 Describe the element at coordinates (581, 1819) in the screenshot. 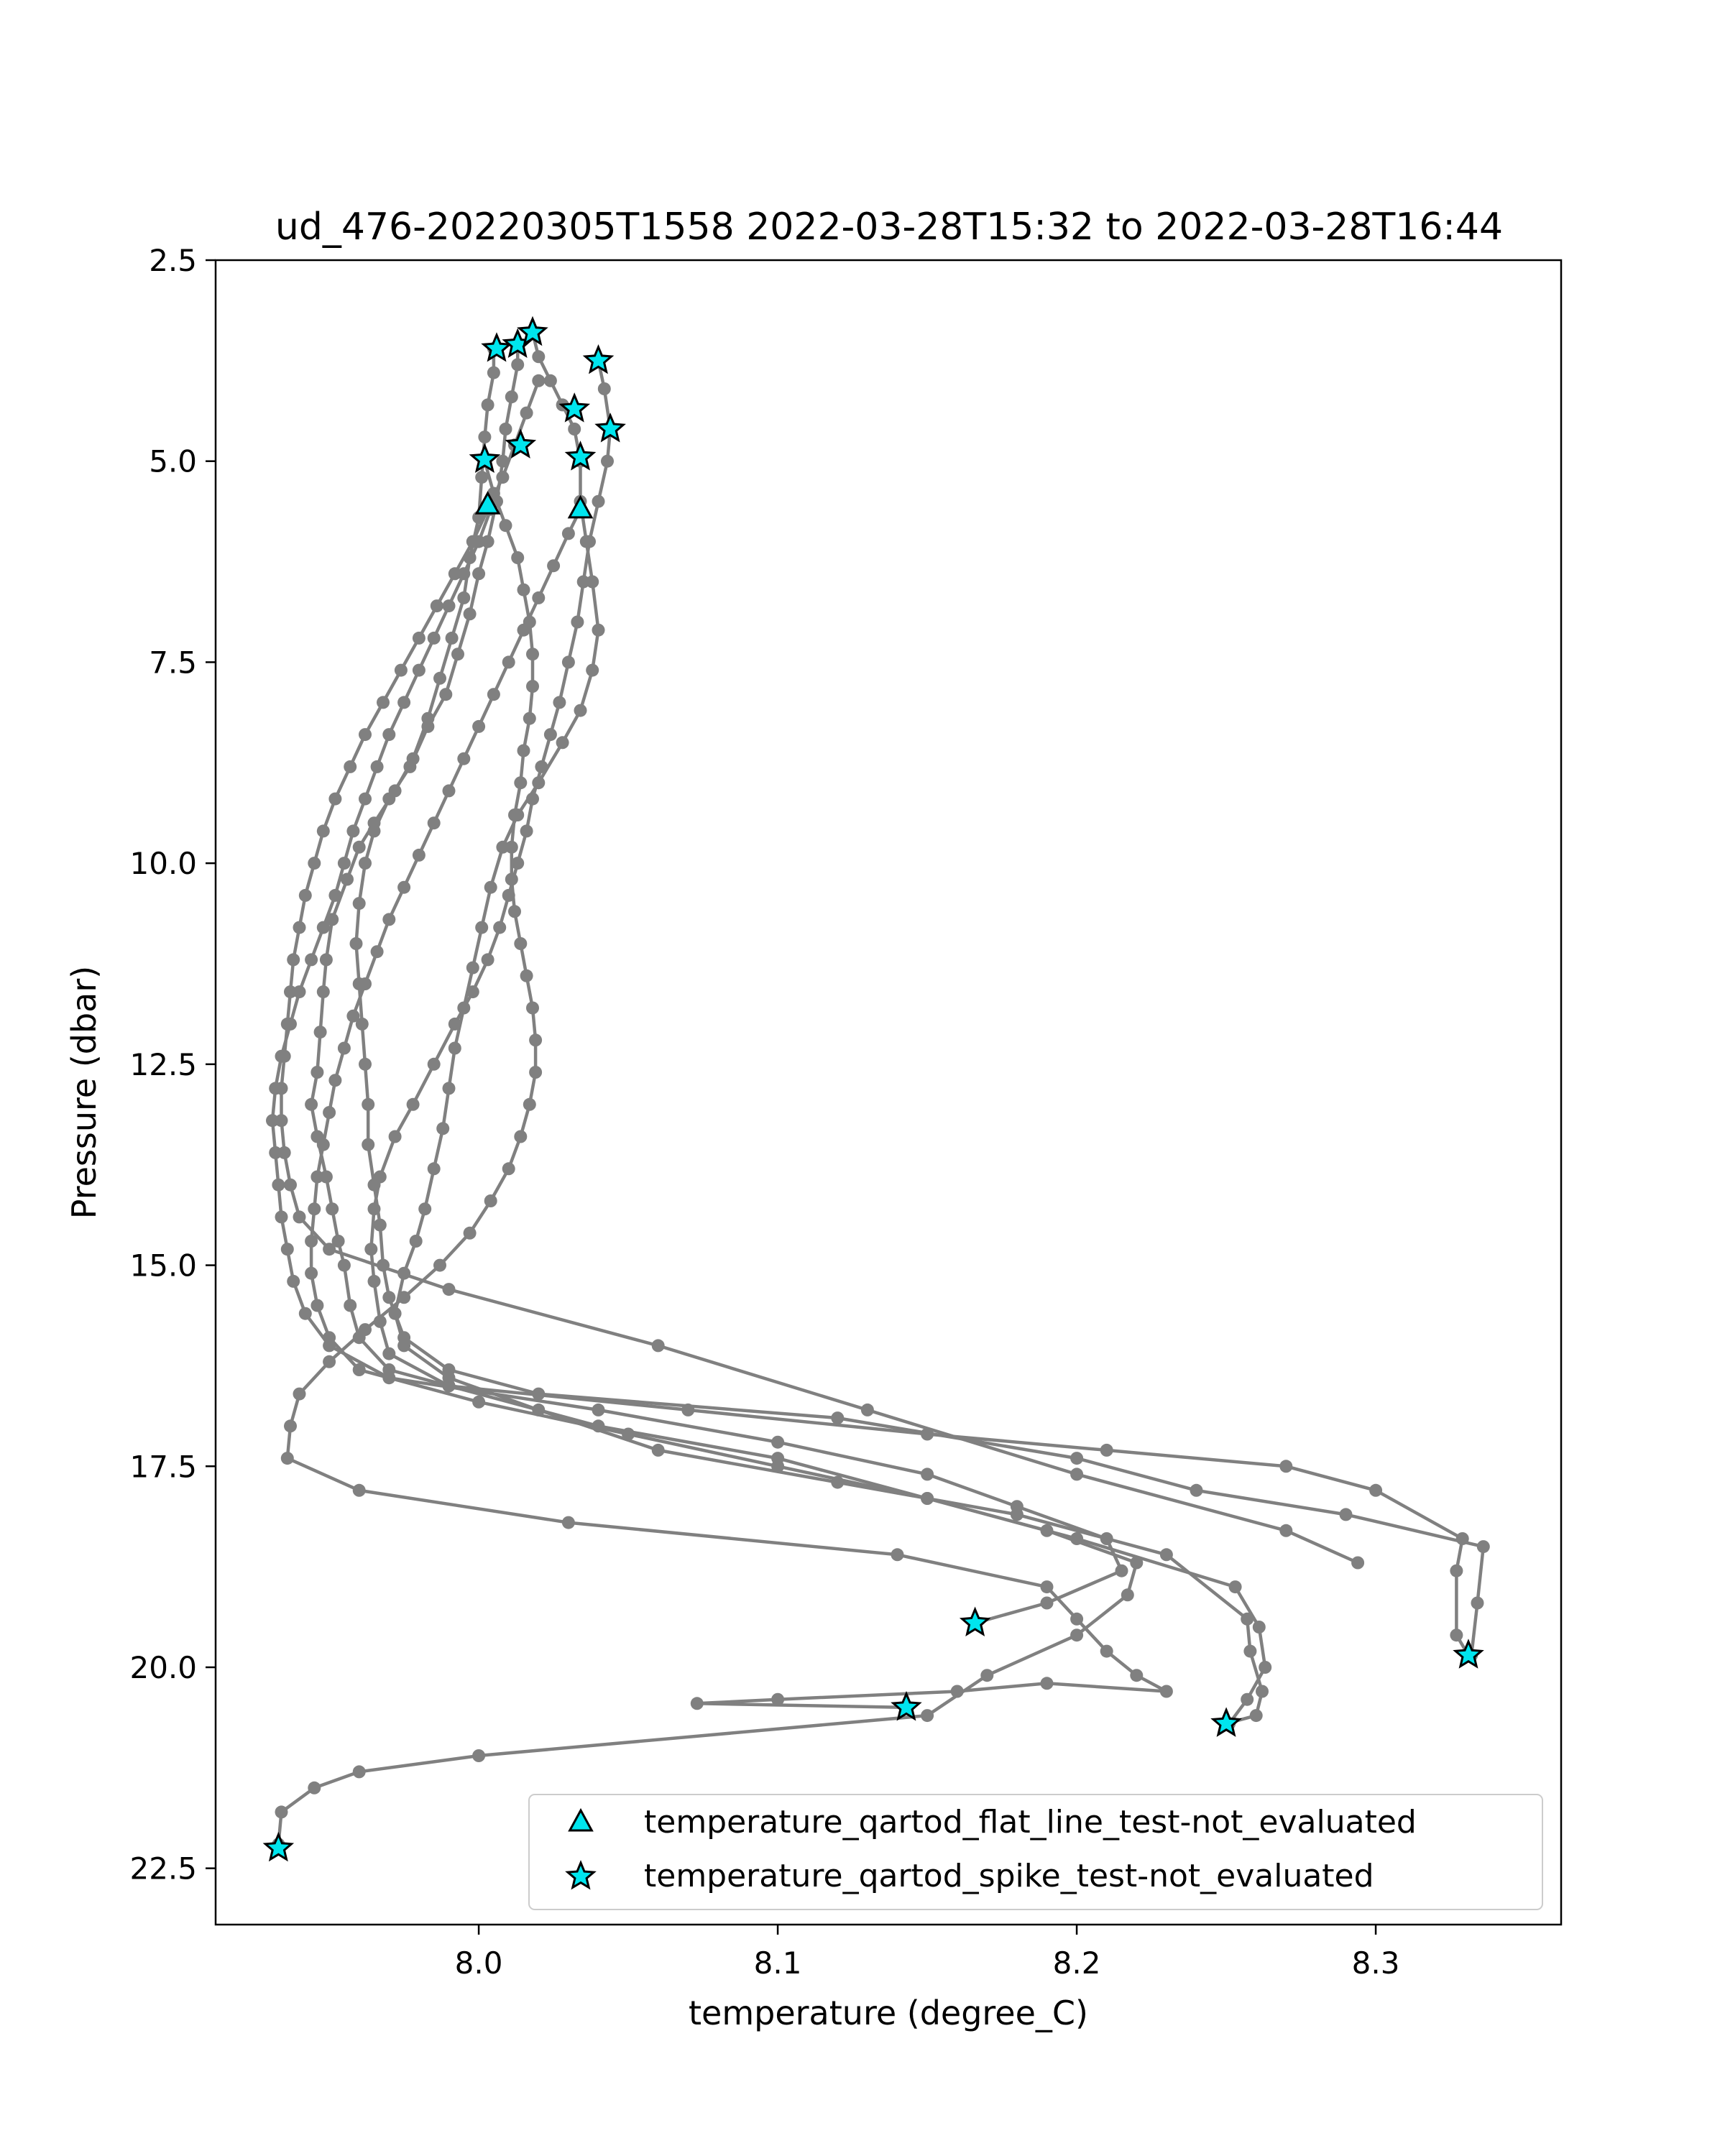

I see `legend-triangle-glyph` at that location.